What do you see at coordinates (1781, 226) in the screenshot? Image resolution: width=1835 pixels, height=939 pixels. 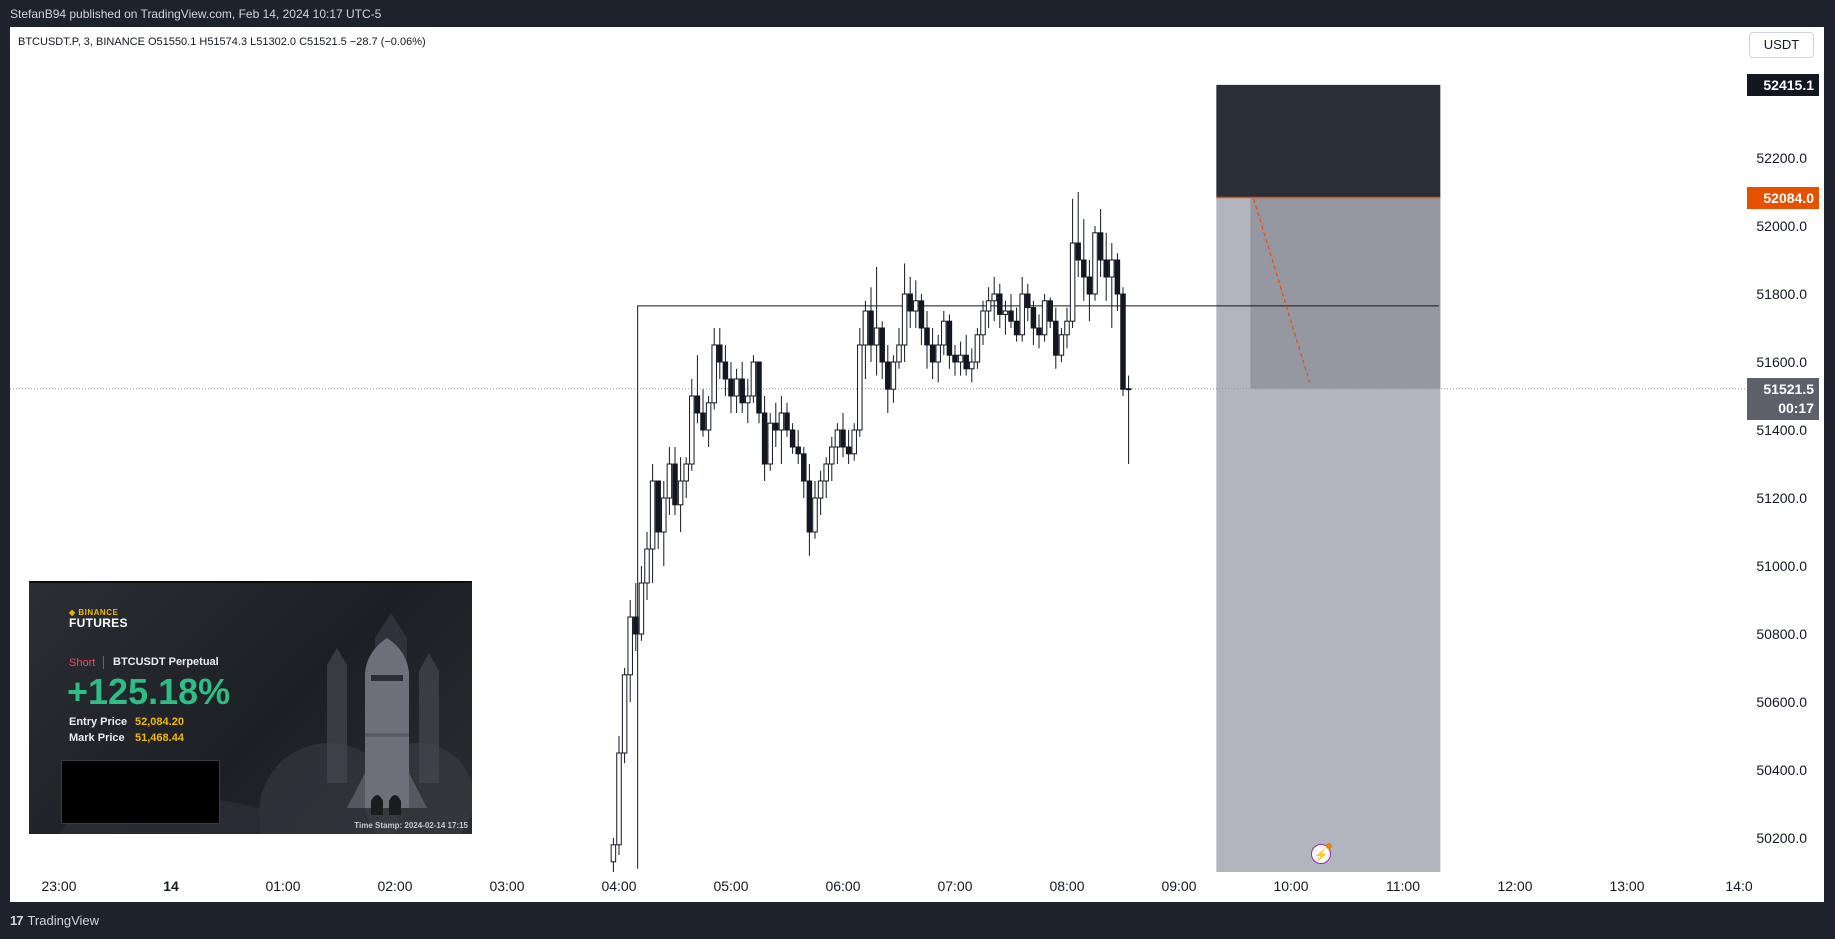 I see `y-axis-tick: 52000.0` at bounding box center [1781, 226].